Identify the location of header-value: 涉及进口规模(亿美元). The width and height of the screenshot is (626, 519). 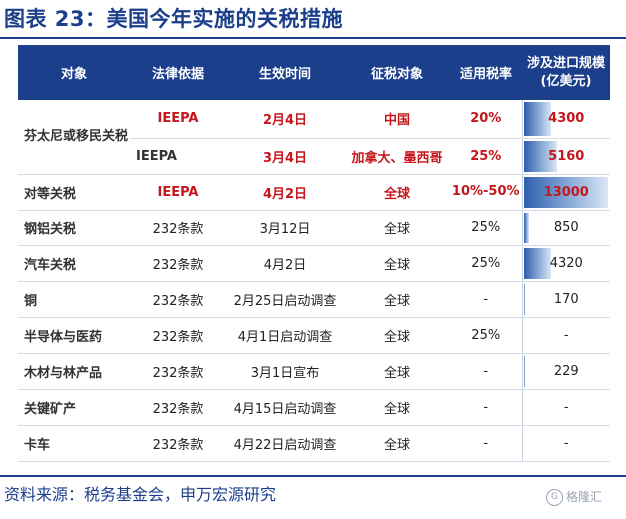
(566, 72).